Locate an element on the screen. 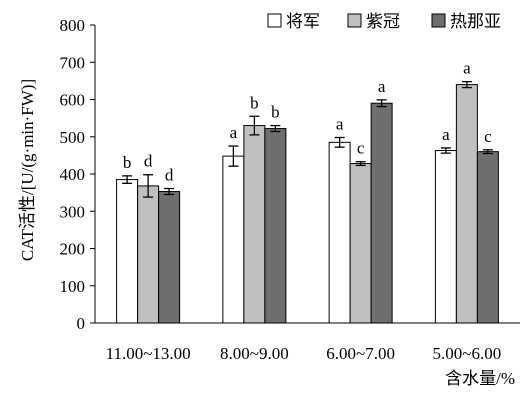 The height and width of the screenshot is (400, 530). y-axis: 0 100 200 300 400 500 600 700 800 is located at coordinates (78, 174).